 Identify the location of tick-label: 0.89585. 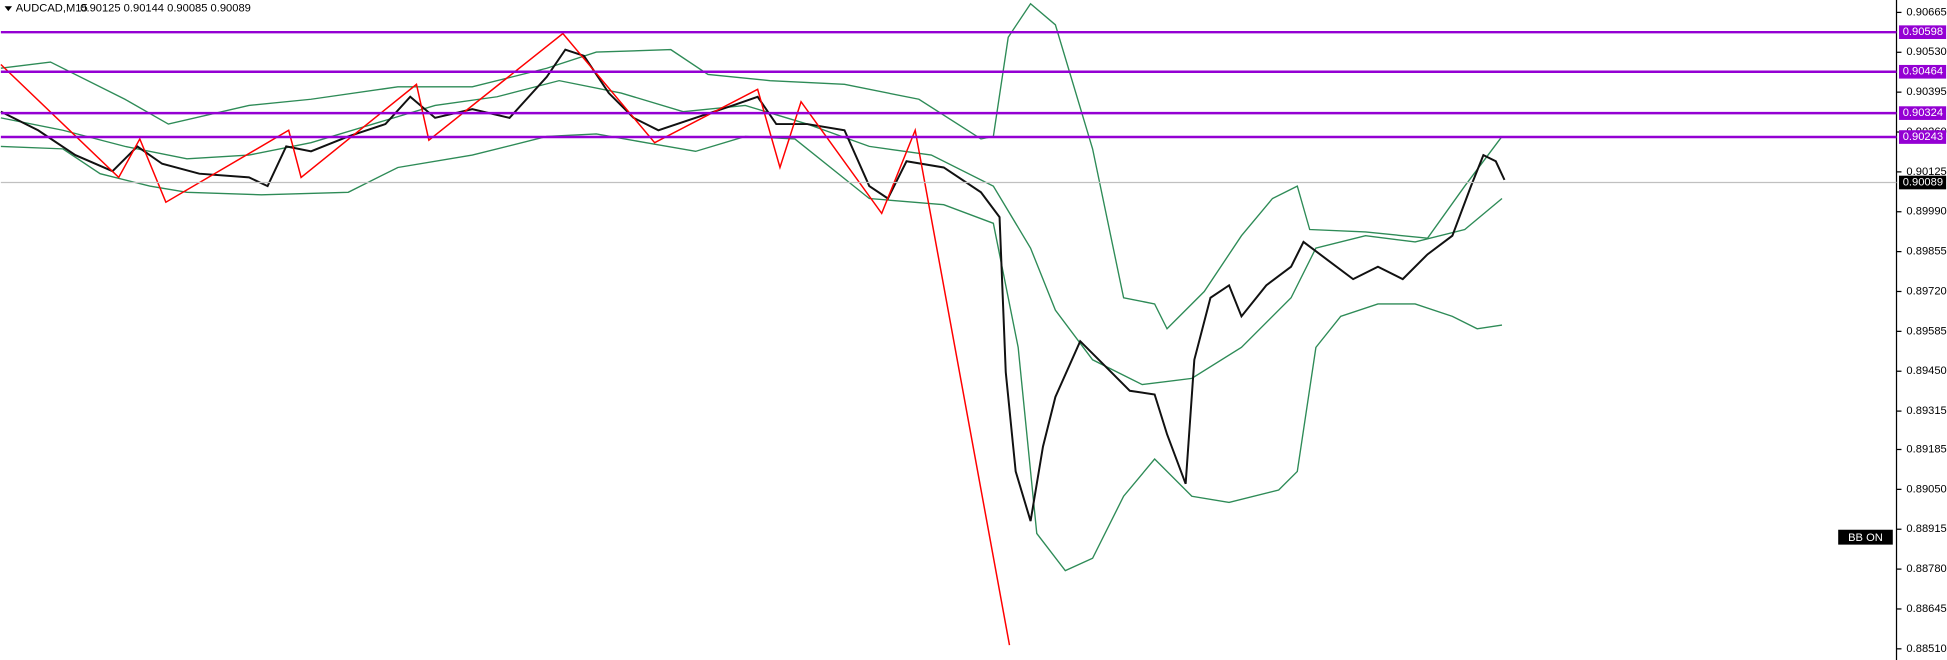
(1926, 331).